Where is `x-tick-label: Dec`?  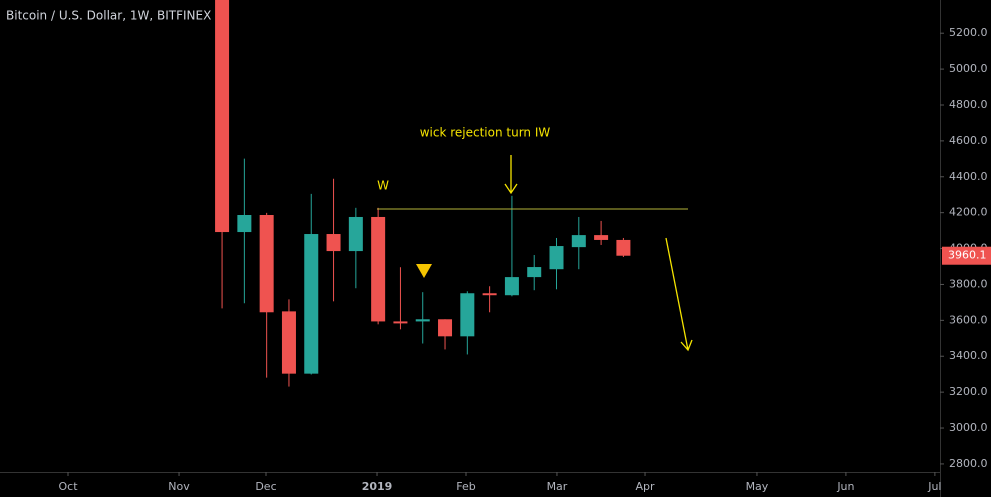 x-tick-label: Dec is located at coordinates (265, 486).